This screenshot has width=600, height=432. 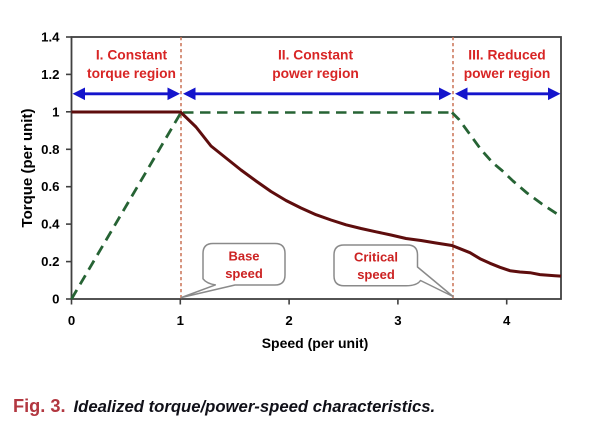 What do you see at coordinates (507, 320) in the screenshot?
I see `svg-text: 4` at bounding box center [507, 320].